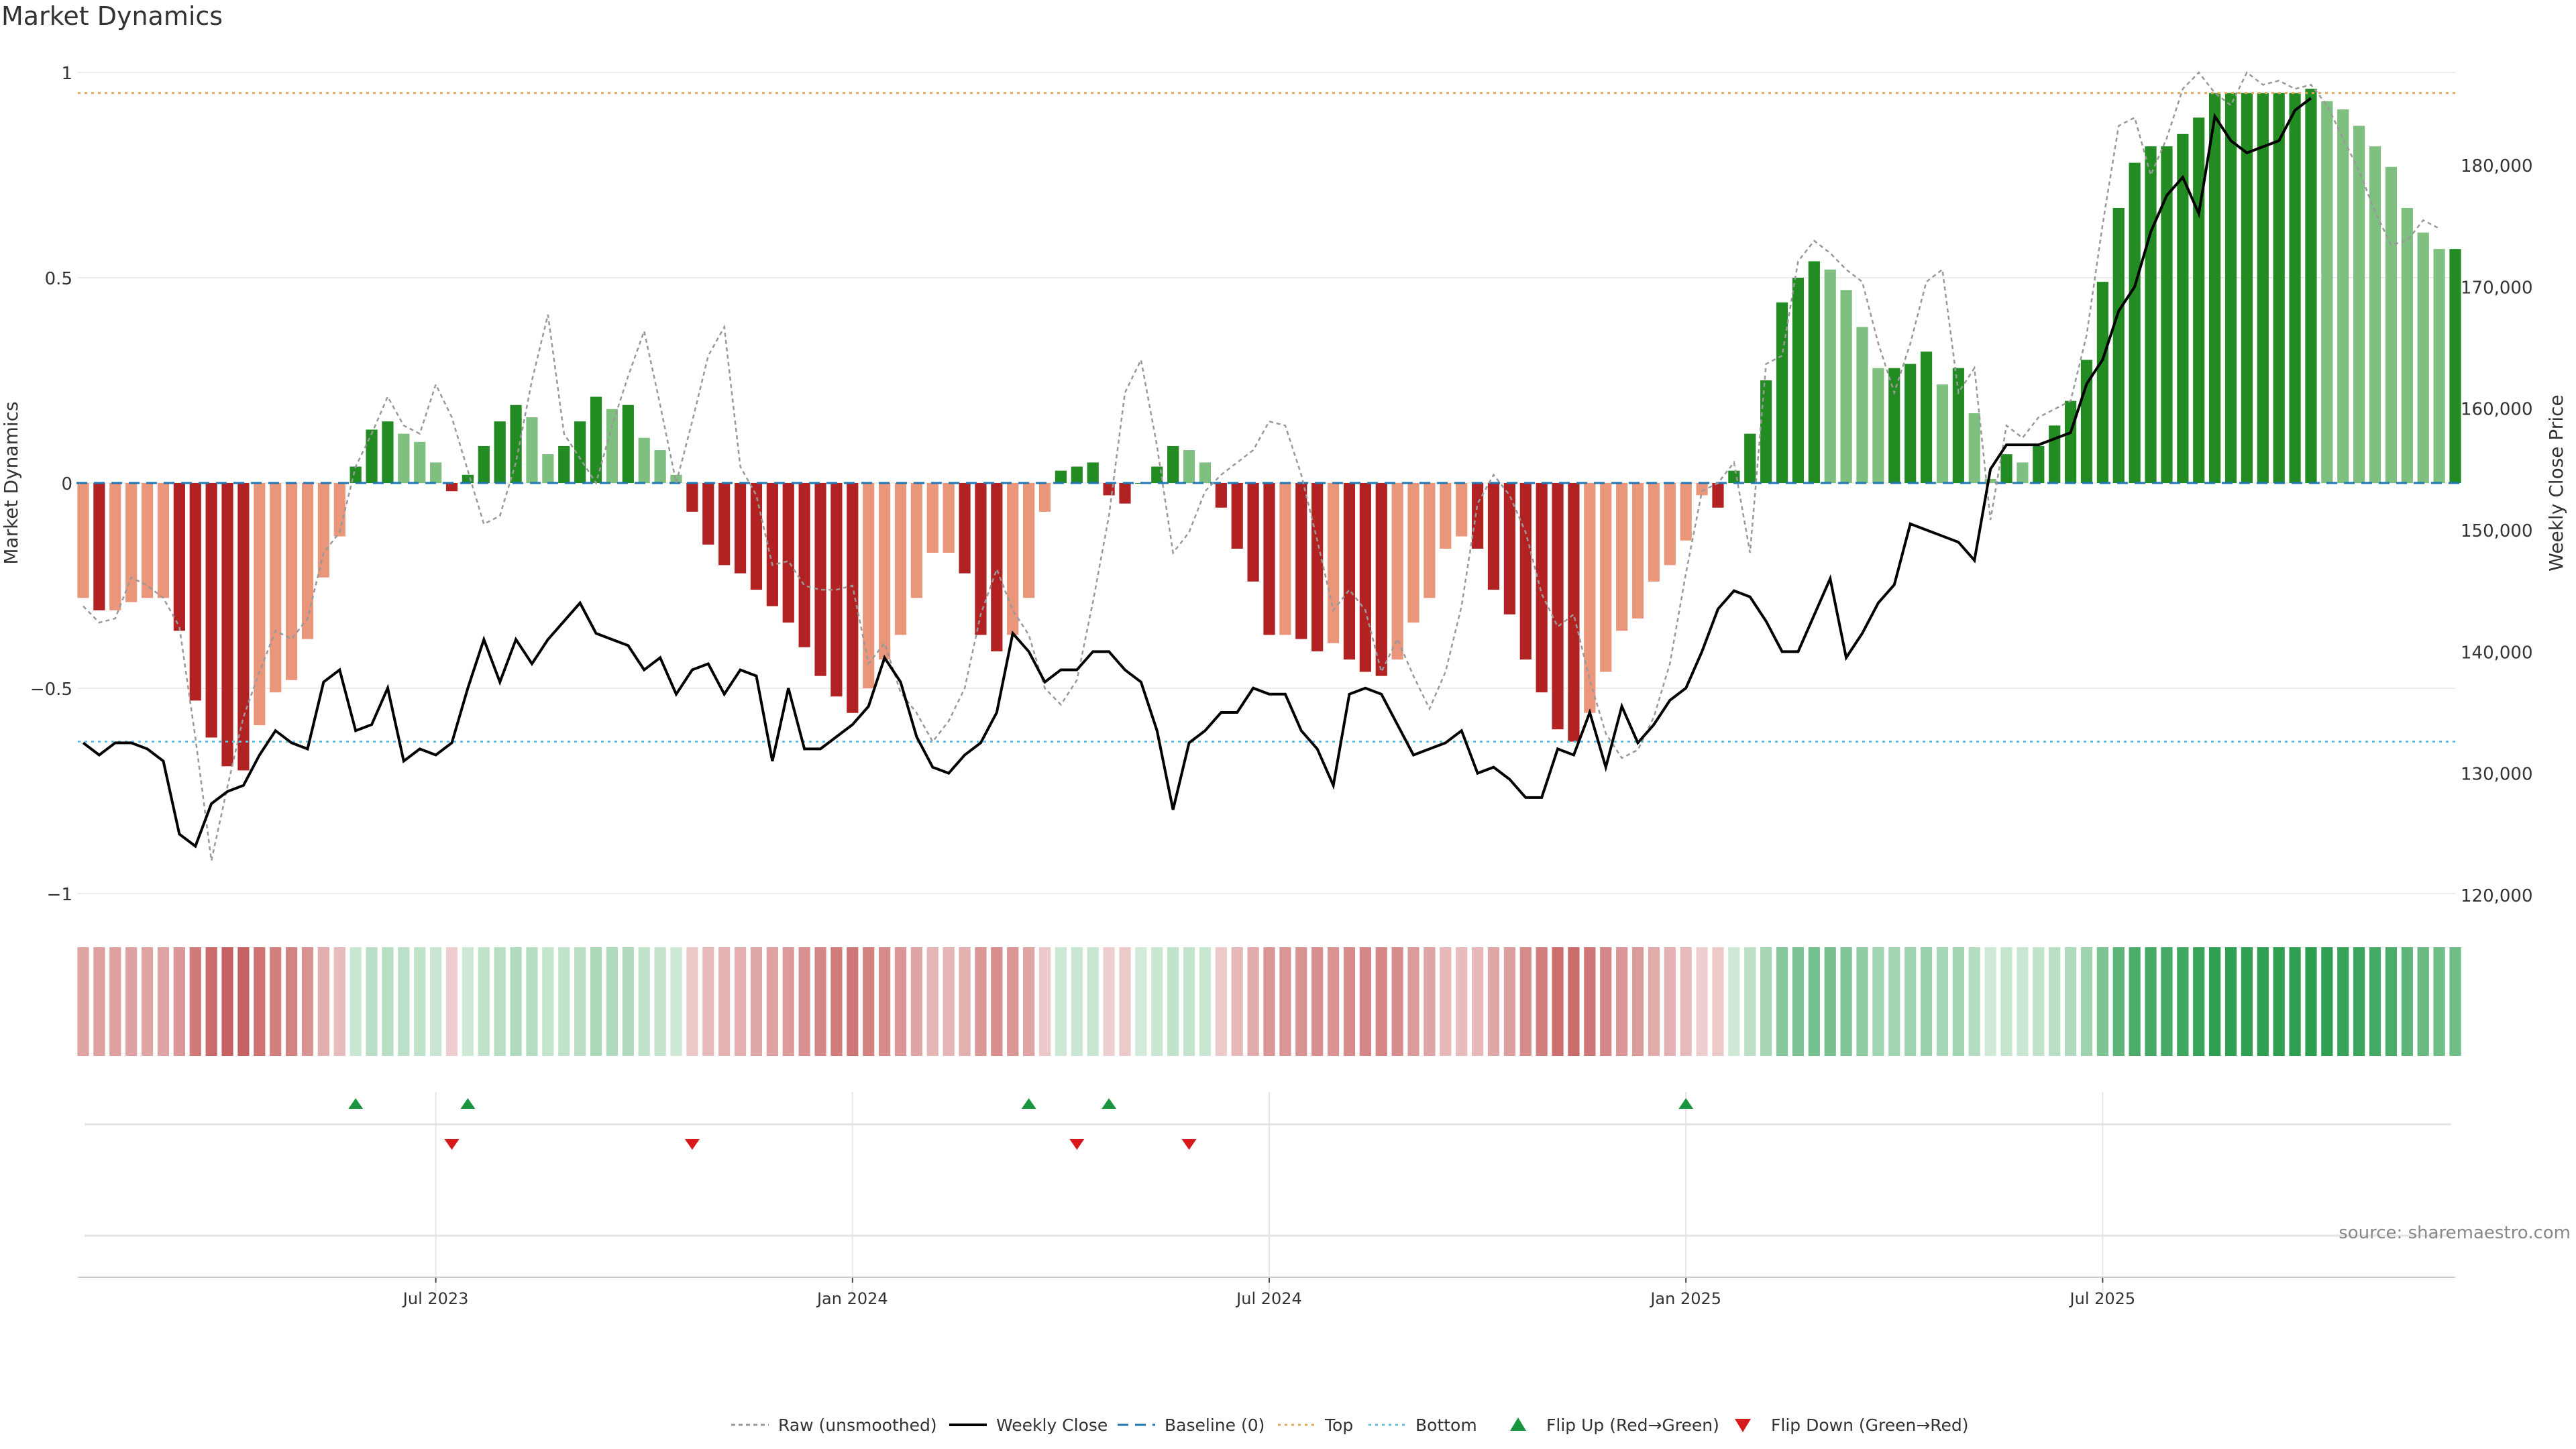 Image resolution: width=2576 pixels, height=1449 pixels. Describe the element at coordinates (51, 690) in the screenshot. I see `y-tick-label-left: −0.5` at that location.